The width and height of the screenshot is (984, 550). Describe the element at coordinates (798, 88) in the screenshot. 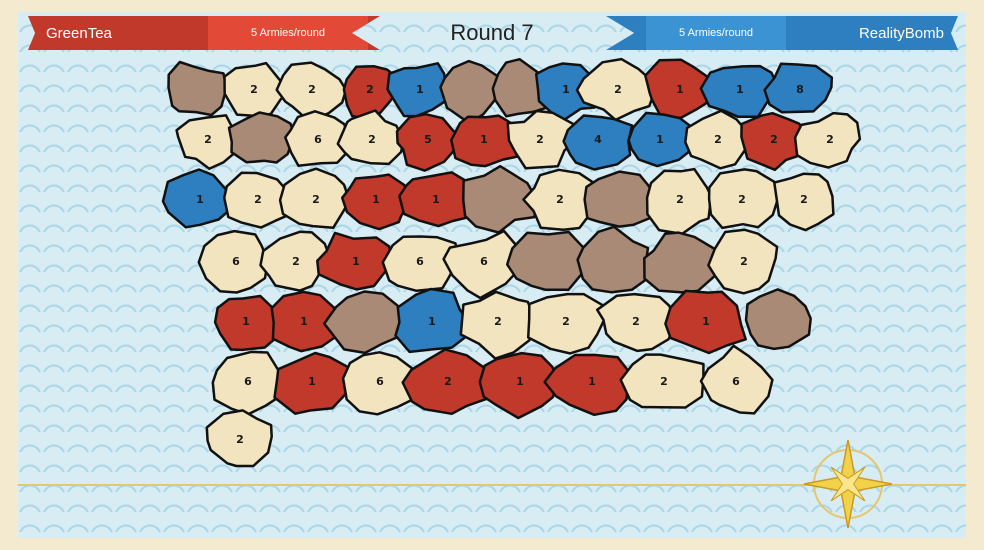

I see `territory: 8` at that location.